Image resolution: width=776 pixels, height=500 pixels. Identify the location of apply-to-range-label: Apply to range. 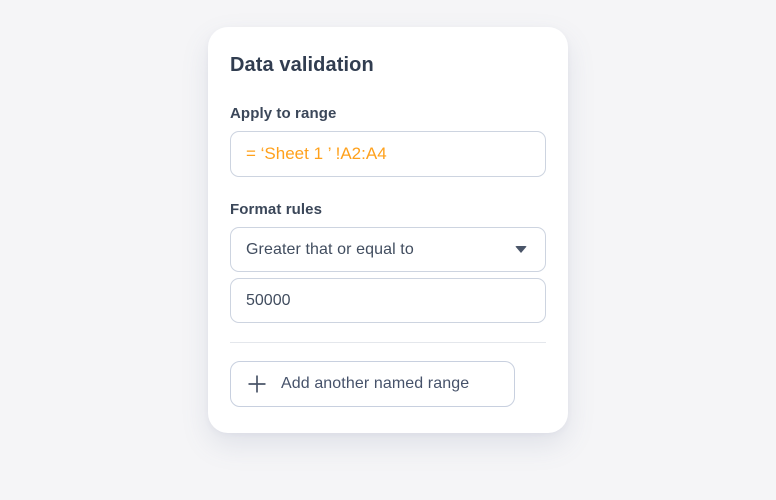
(283, 113).